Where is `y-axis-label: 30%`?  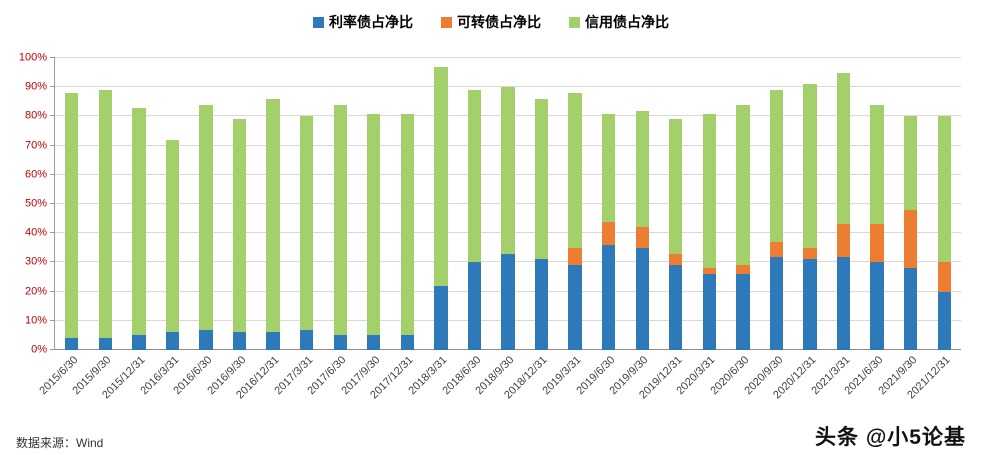
y-axis-label: 30% is located at coordinates (35, 261).